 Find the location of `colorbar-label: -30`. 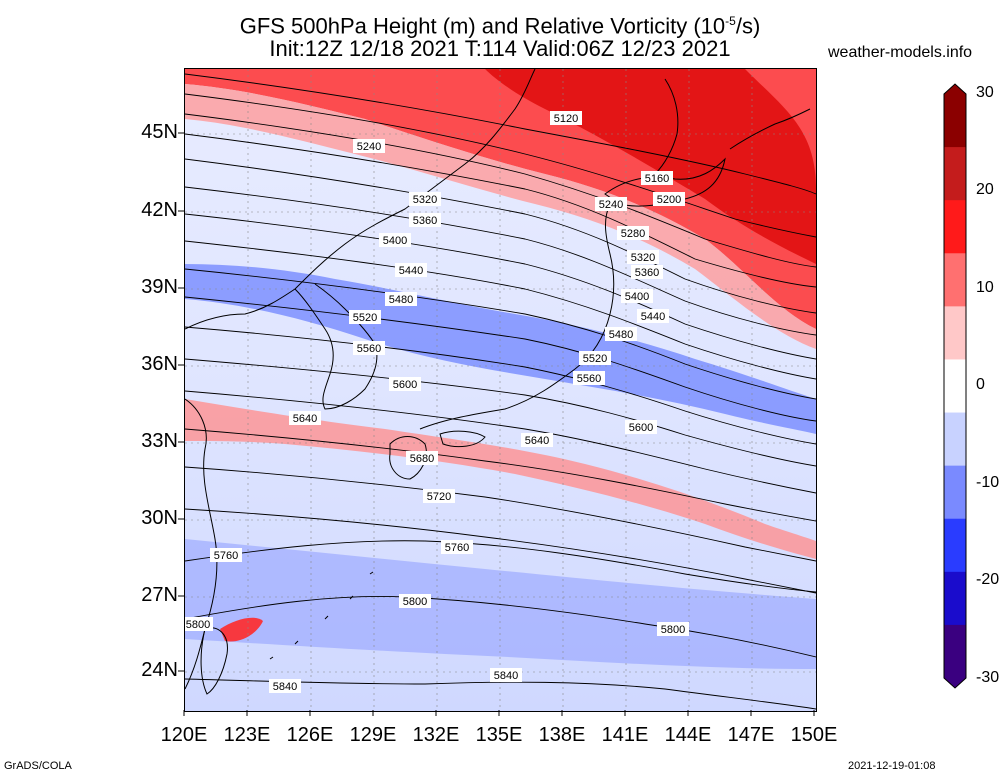

colorbar-label: -30 is located at coordinates (988, 677).